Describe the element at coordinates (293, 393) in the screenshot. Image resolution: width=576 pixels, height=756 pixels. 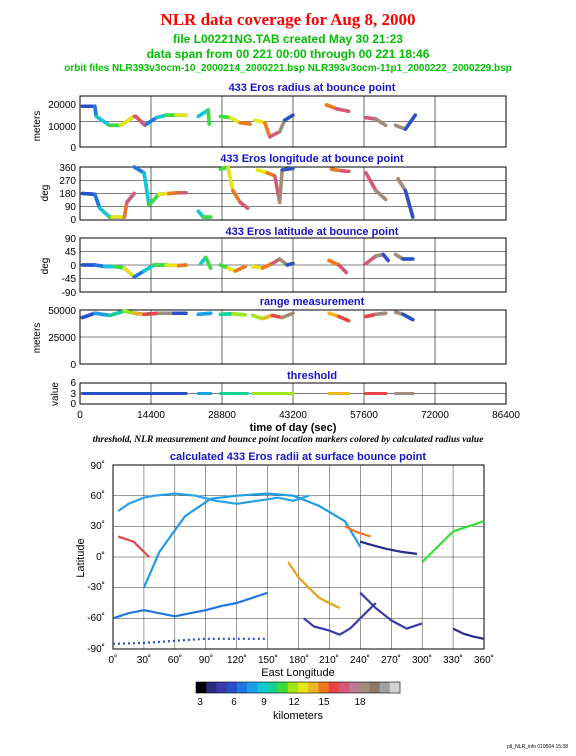
I see `panel-4-plot` at that location.